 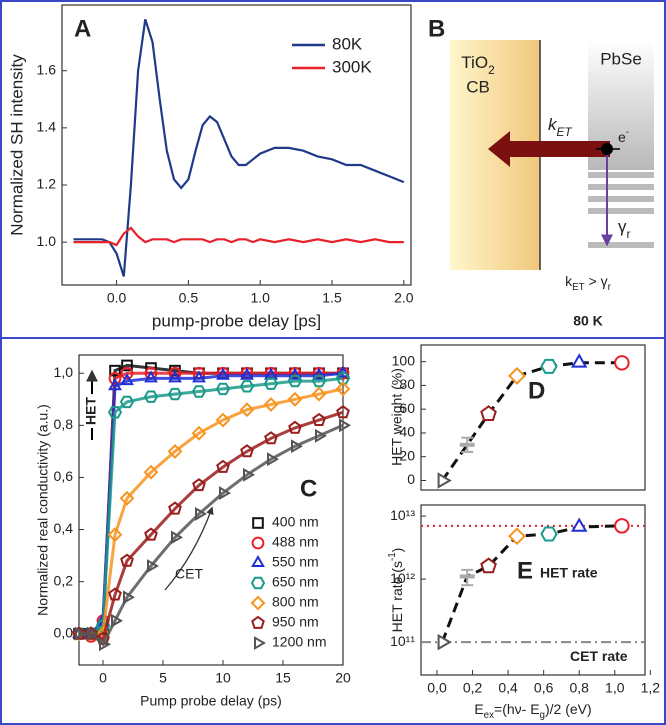 What do you see at coordinates (295, 622) in the screenshot?
I see `legend-label: 950 nm` at bounding box center [295, 622].